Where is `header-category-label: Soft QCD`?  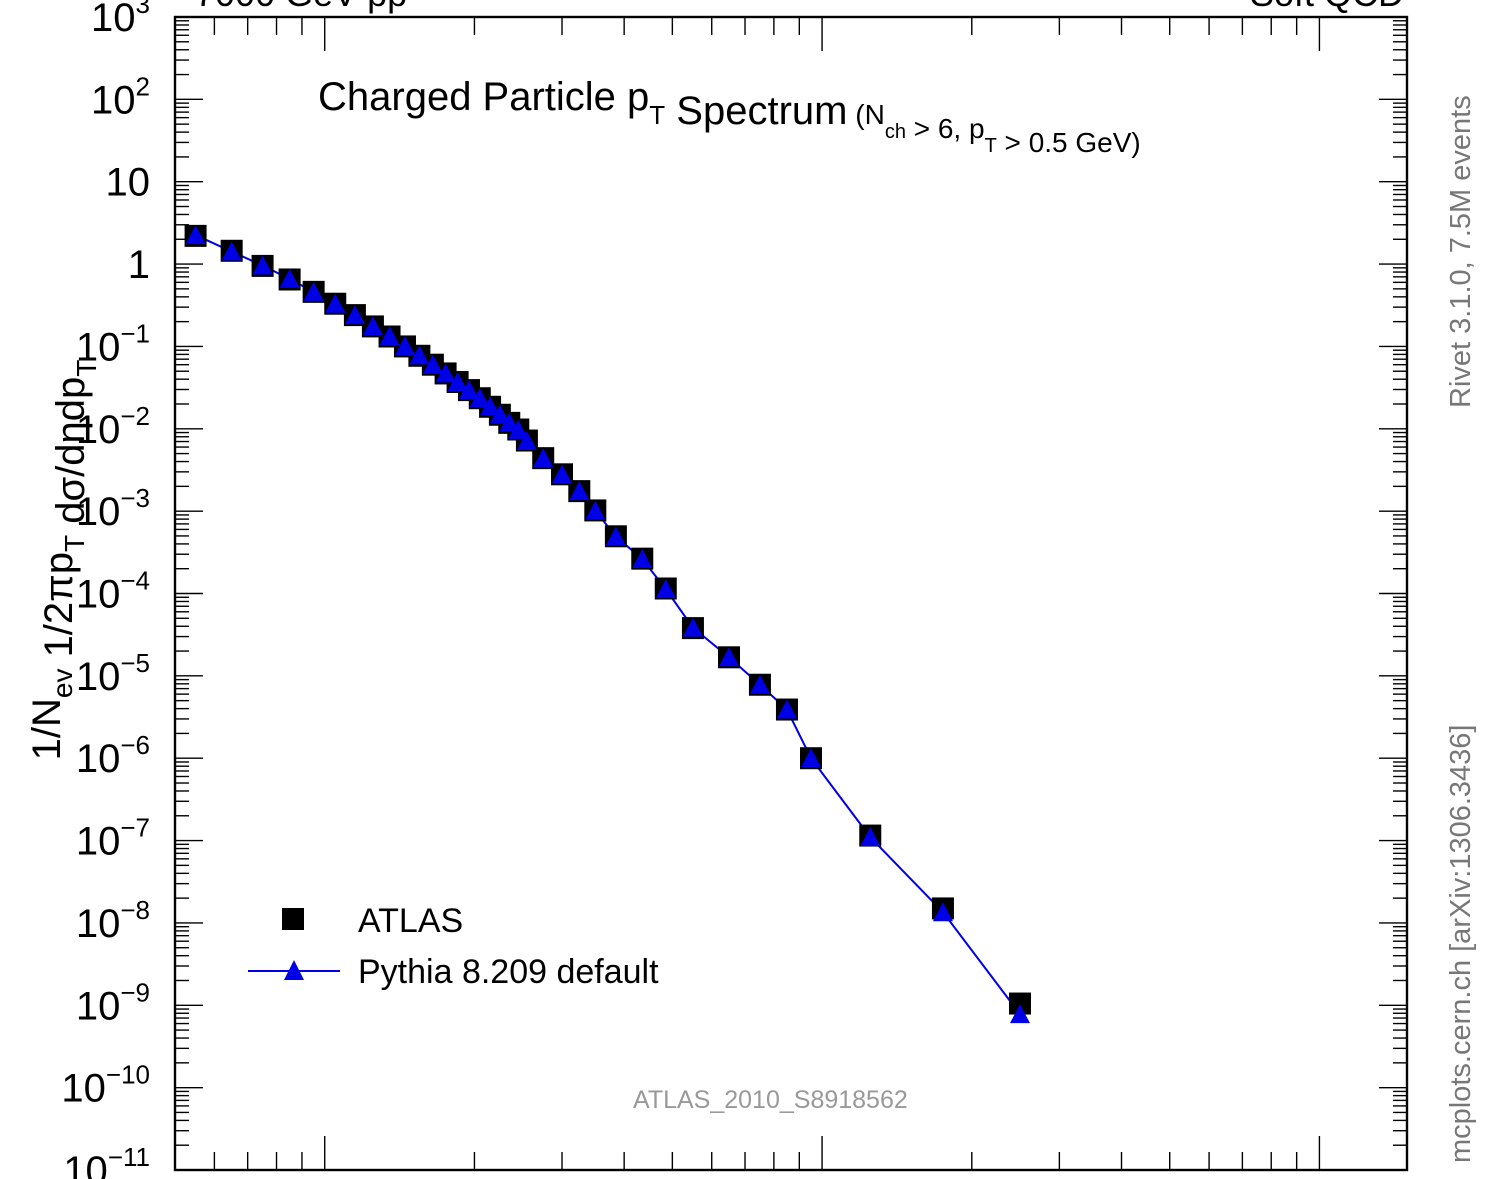
header-category-label: Soft QCD is located at coordinates (1327, 7).